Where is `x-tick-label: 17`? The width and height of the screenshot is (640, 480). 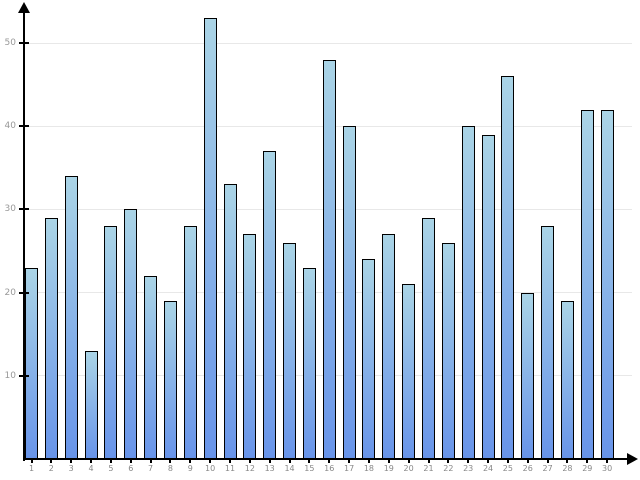
x-tick-label: 17 is located at coordinates (349, 468).